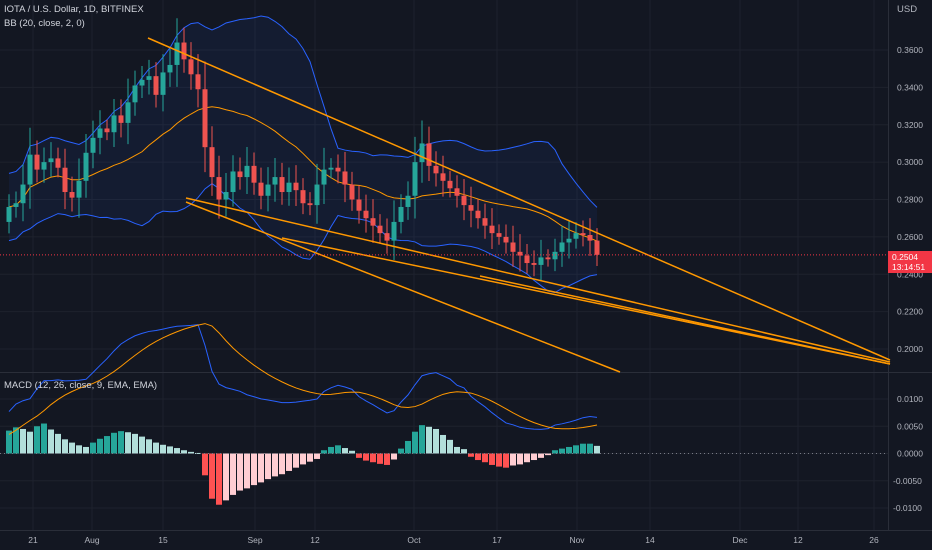 Image resolution: width=932 pixels, height=550 pixels. I want to click on bb-legend: BB (20, close, 2, 0), so click(44, 23).